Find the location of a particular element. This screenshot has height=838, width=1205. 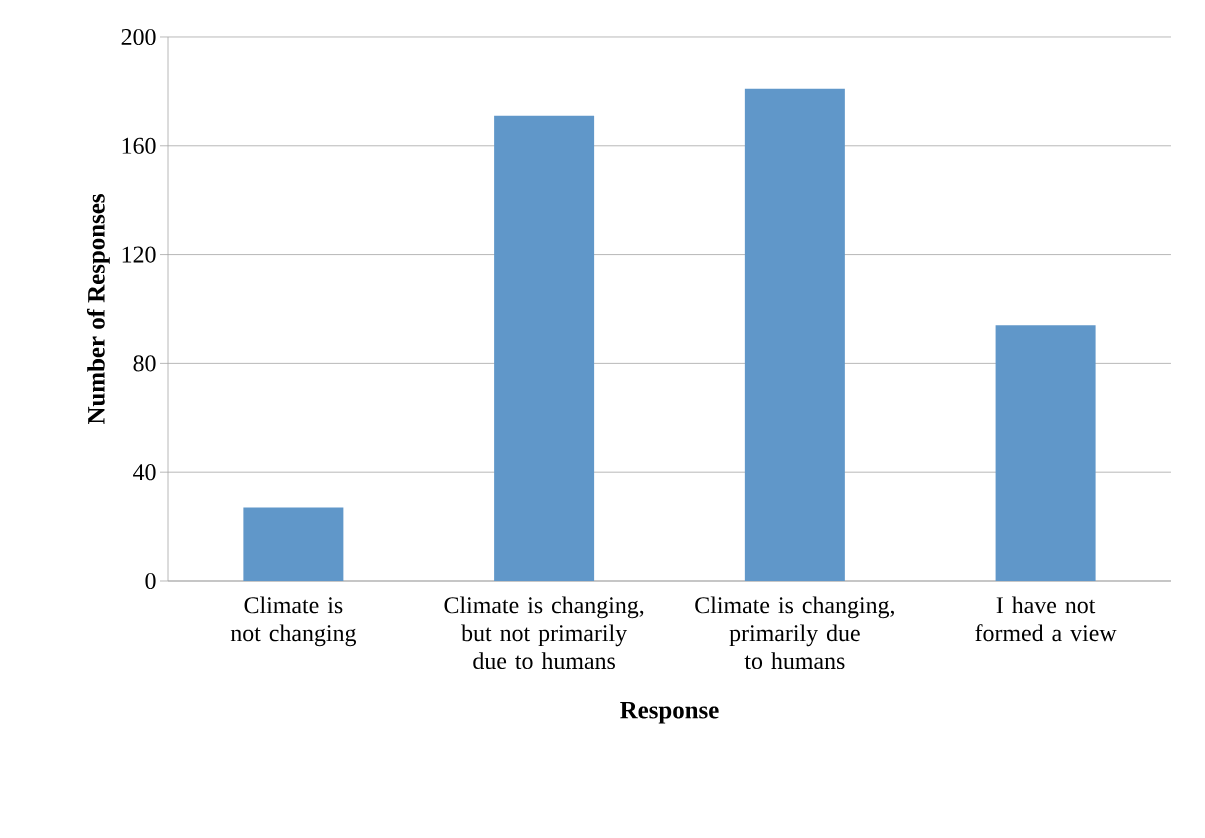

y-tick-label: 120 is located at coordinates (139, 254).